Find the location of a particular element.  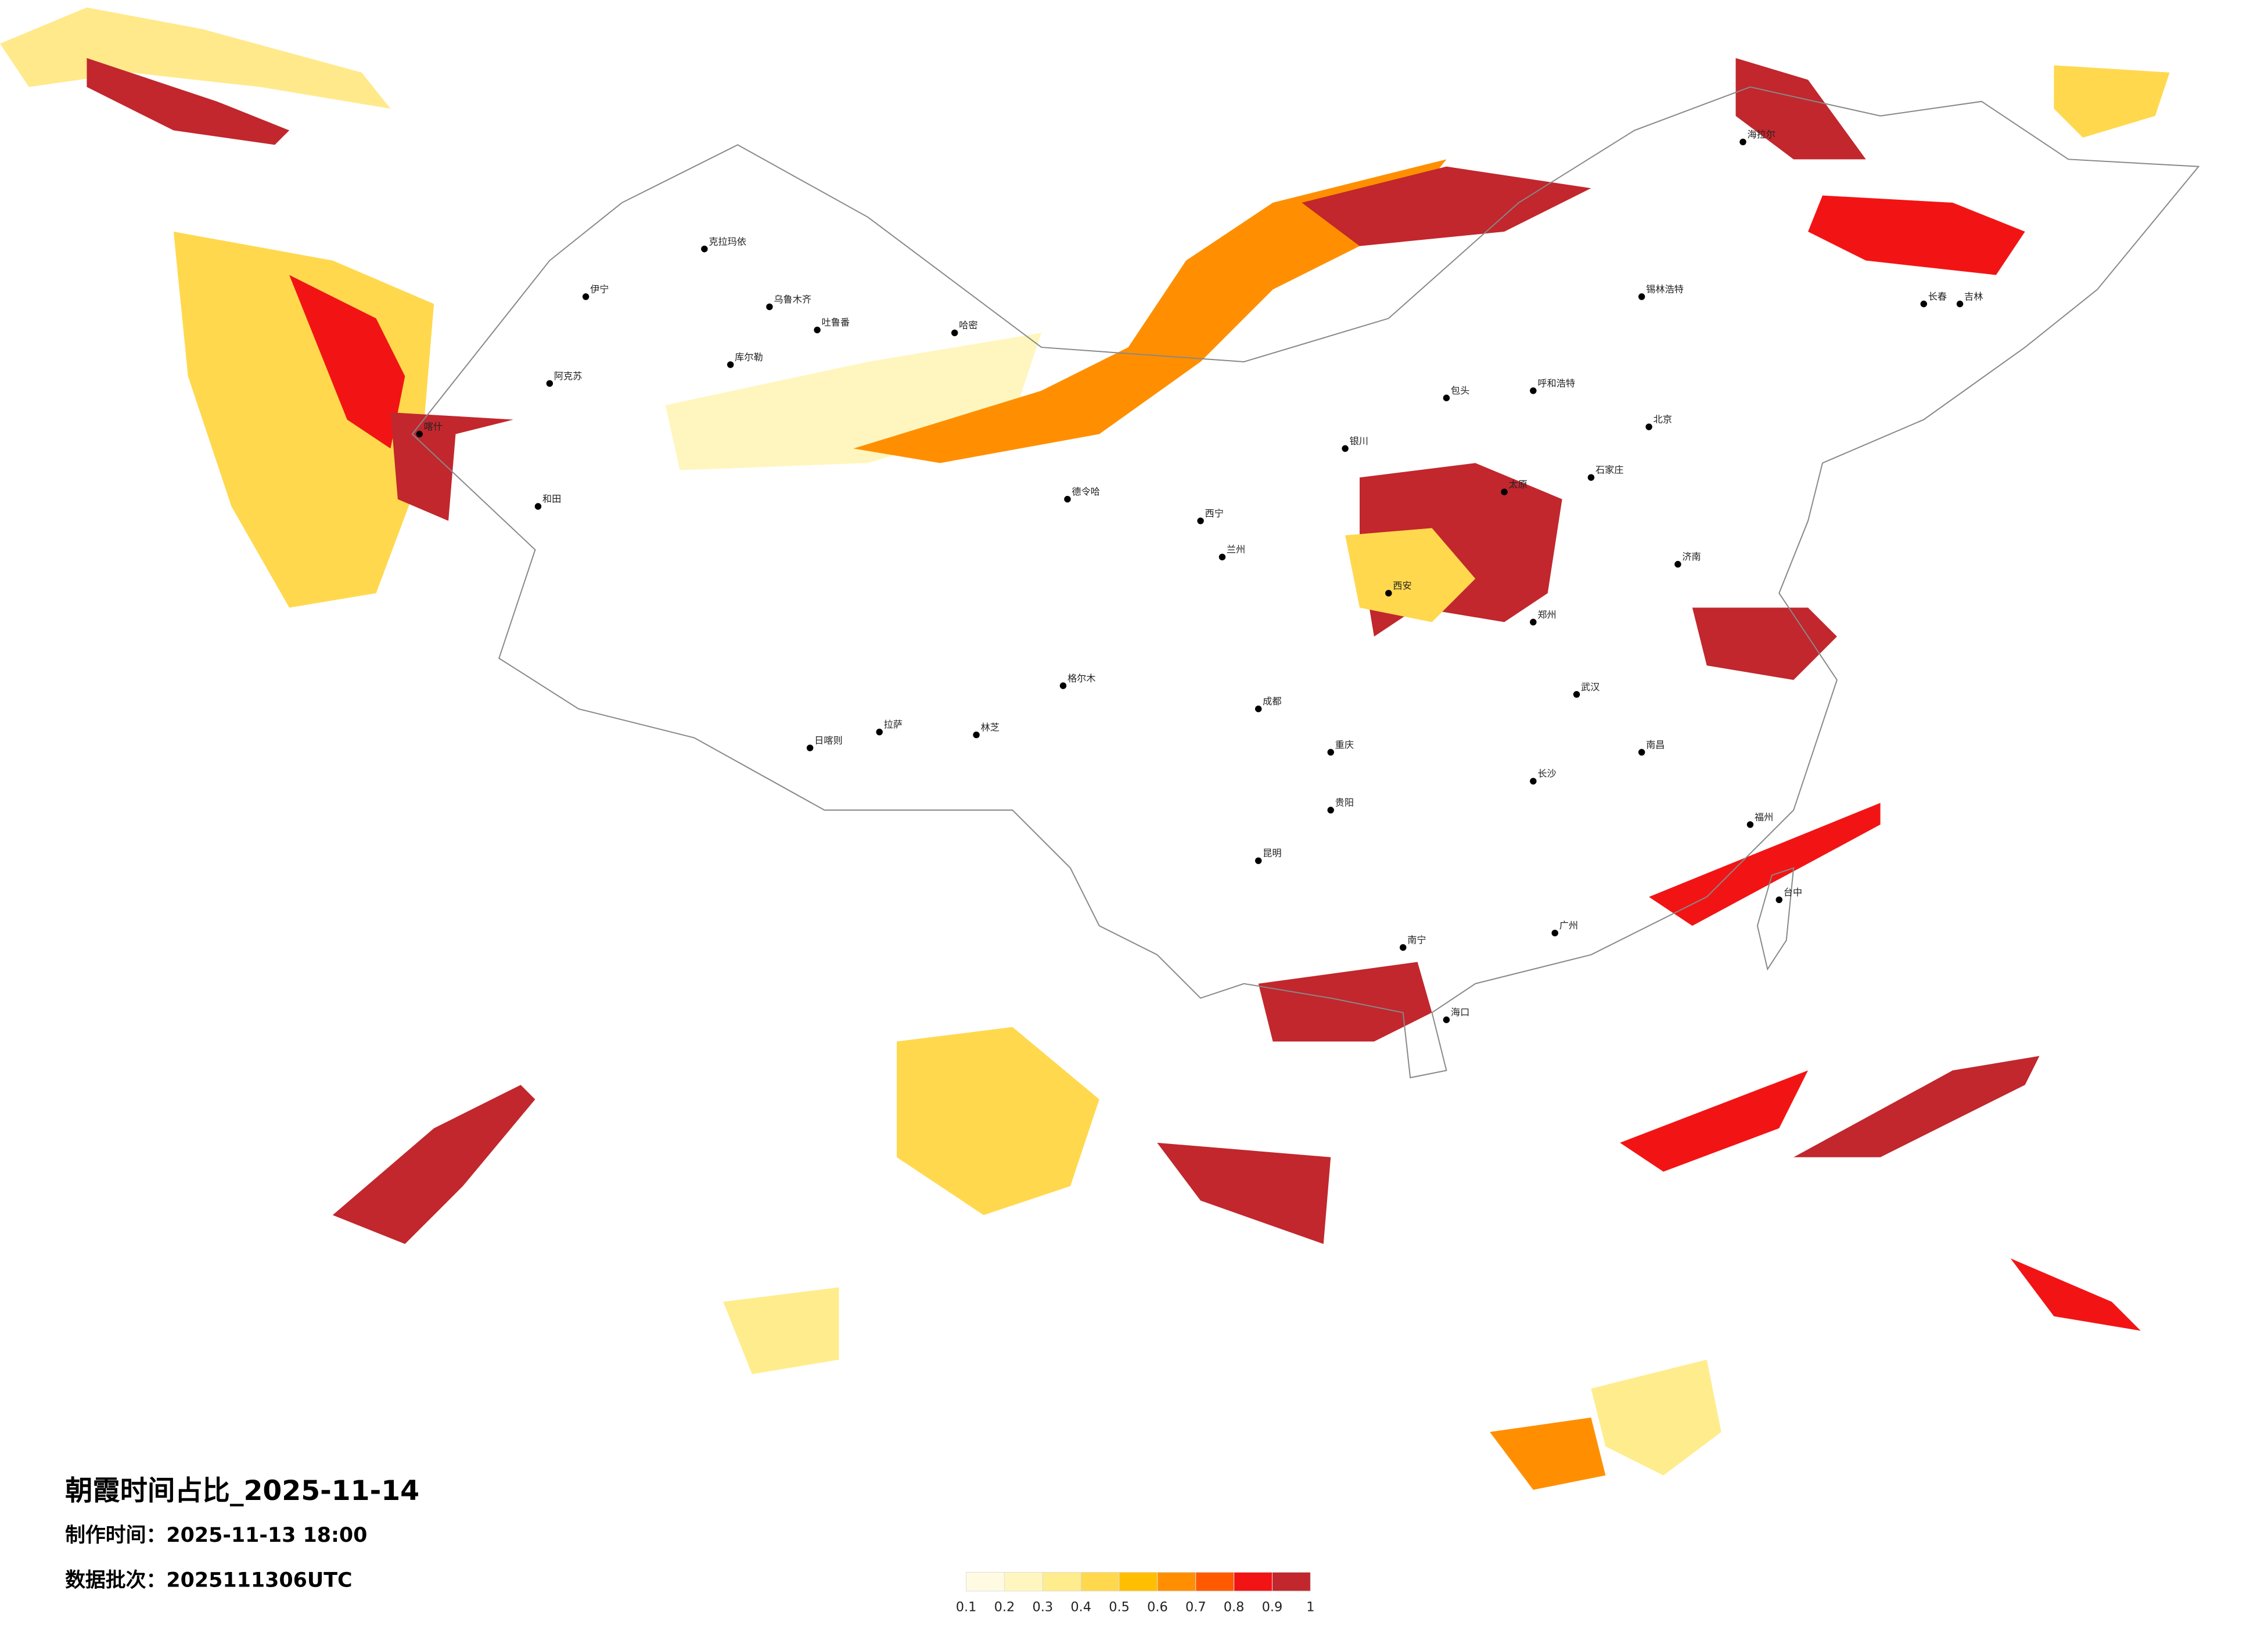

city-label: 北京 is located at coordinates (1663, 419).